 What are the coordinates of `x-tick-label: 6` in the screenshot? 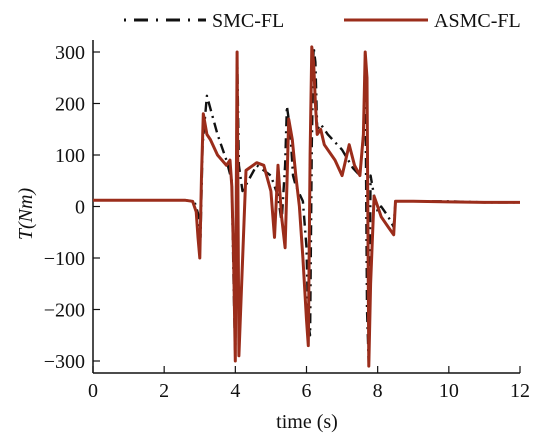 It's located at (307, 391).